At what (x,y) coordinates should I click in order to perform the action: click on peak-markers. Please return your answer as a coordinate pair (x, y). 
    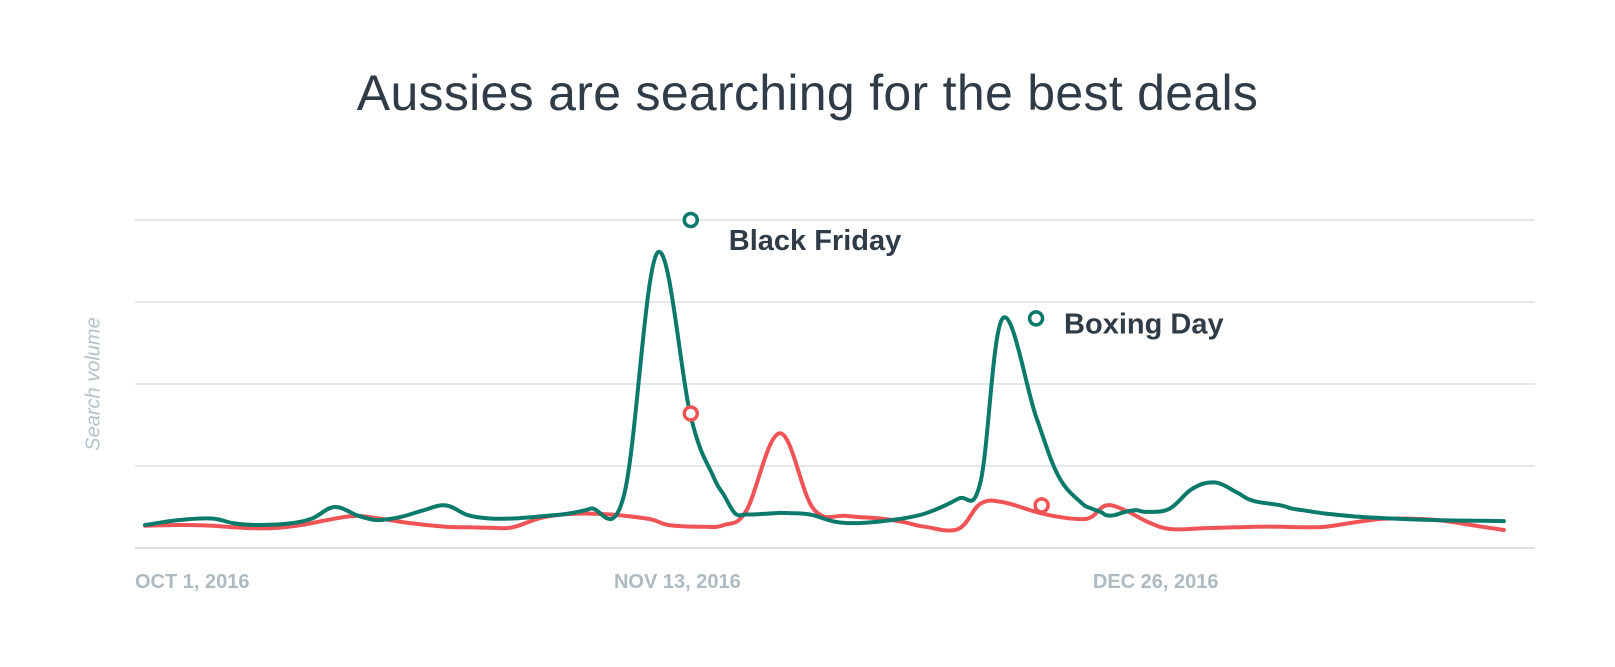
    Looking at the image, I should click on (866, 362).